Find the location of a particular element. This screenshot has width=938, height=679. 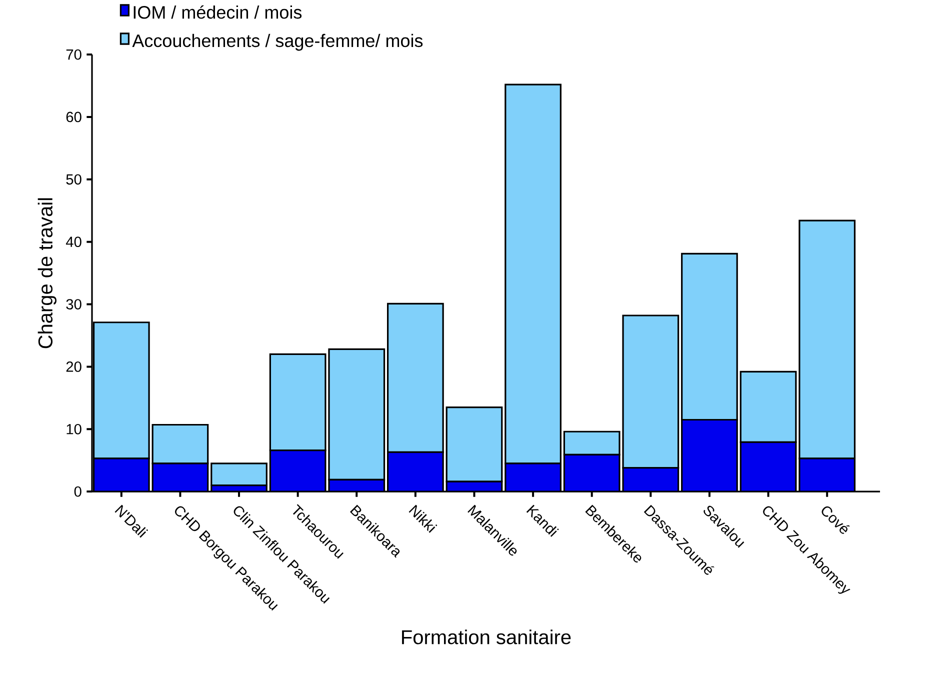

y-tick-label: 0 is located at coordinates (78, 491).